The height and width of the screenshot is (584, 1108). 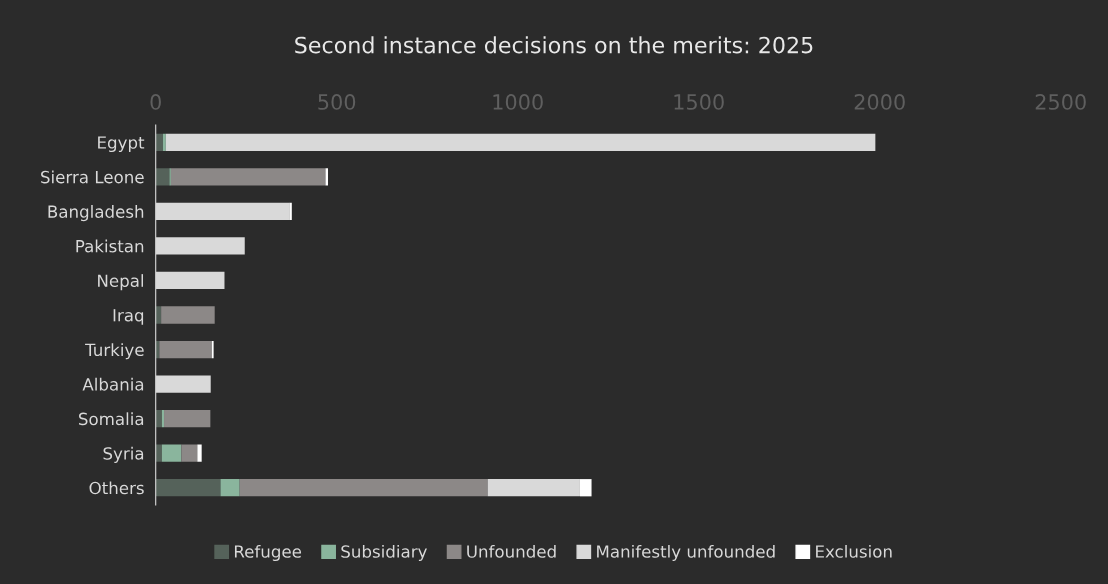 I want to click on y-tick-label: Turkiye, so click(x=114, y=351).